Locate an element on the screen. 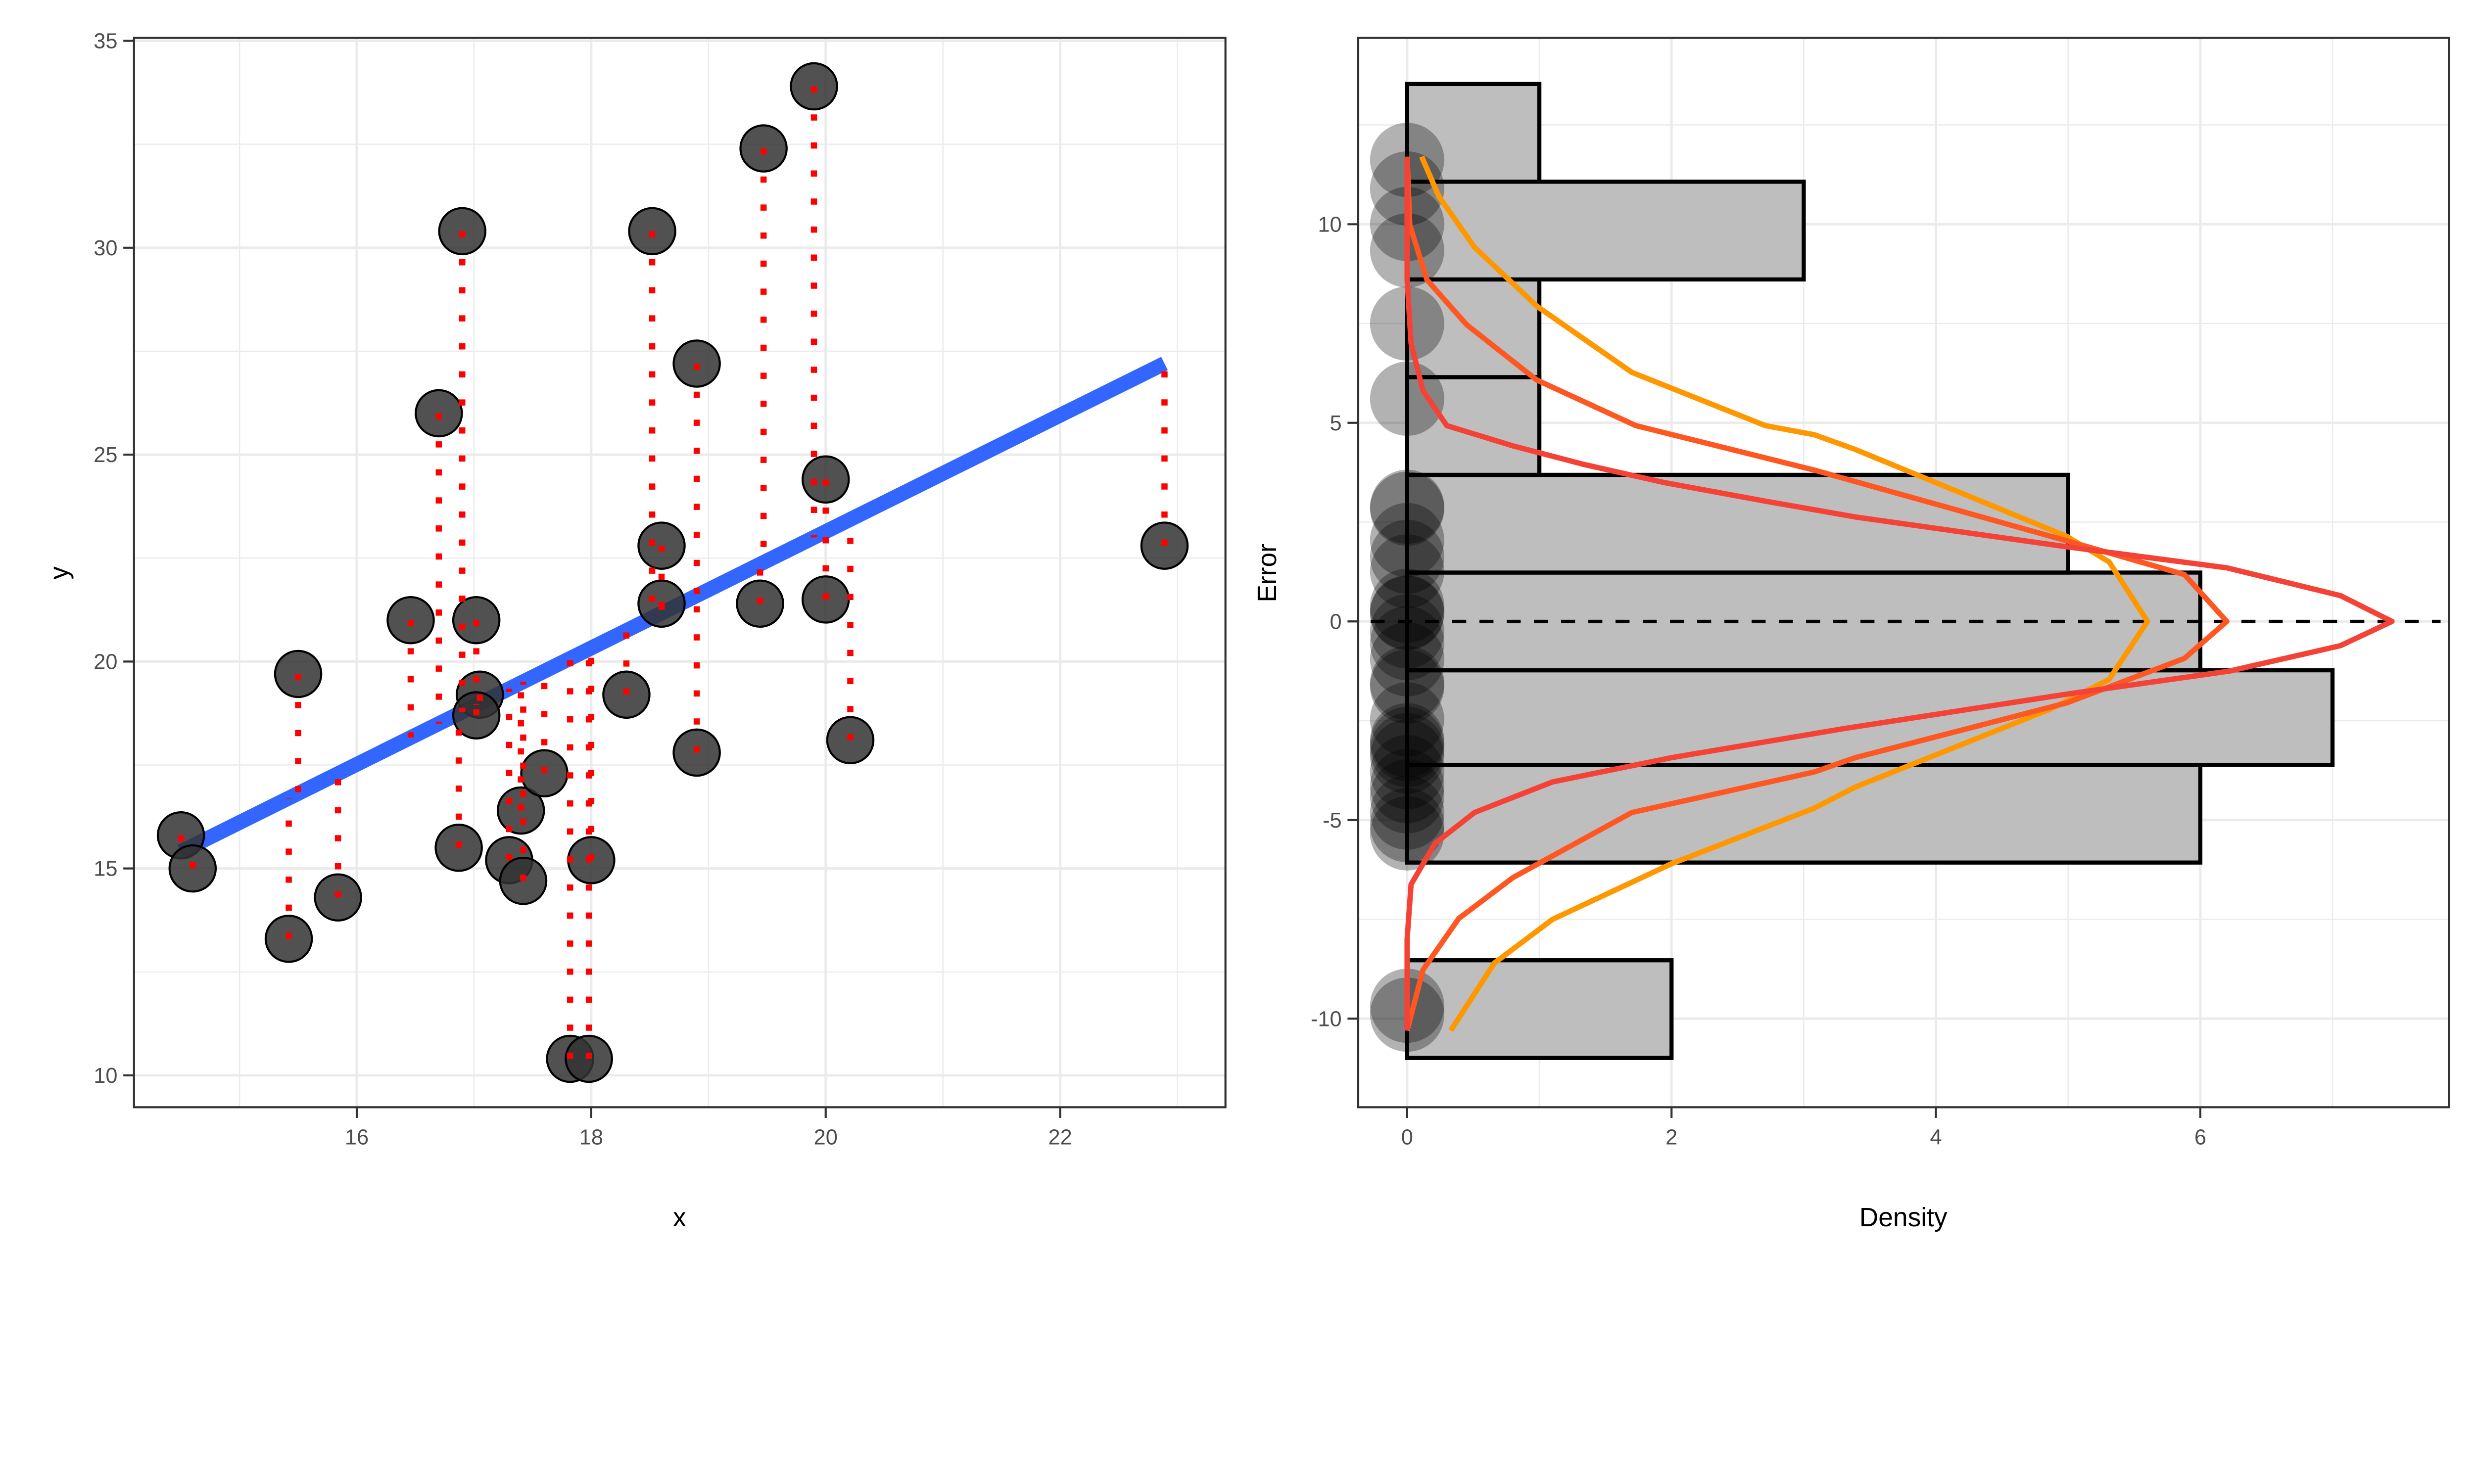 The height and width of the screenshot is (1484, 2474). y-tick-label: 0 is located at coordinates (1336, 622).